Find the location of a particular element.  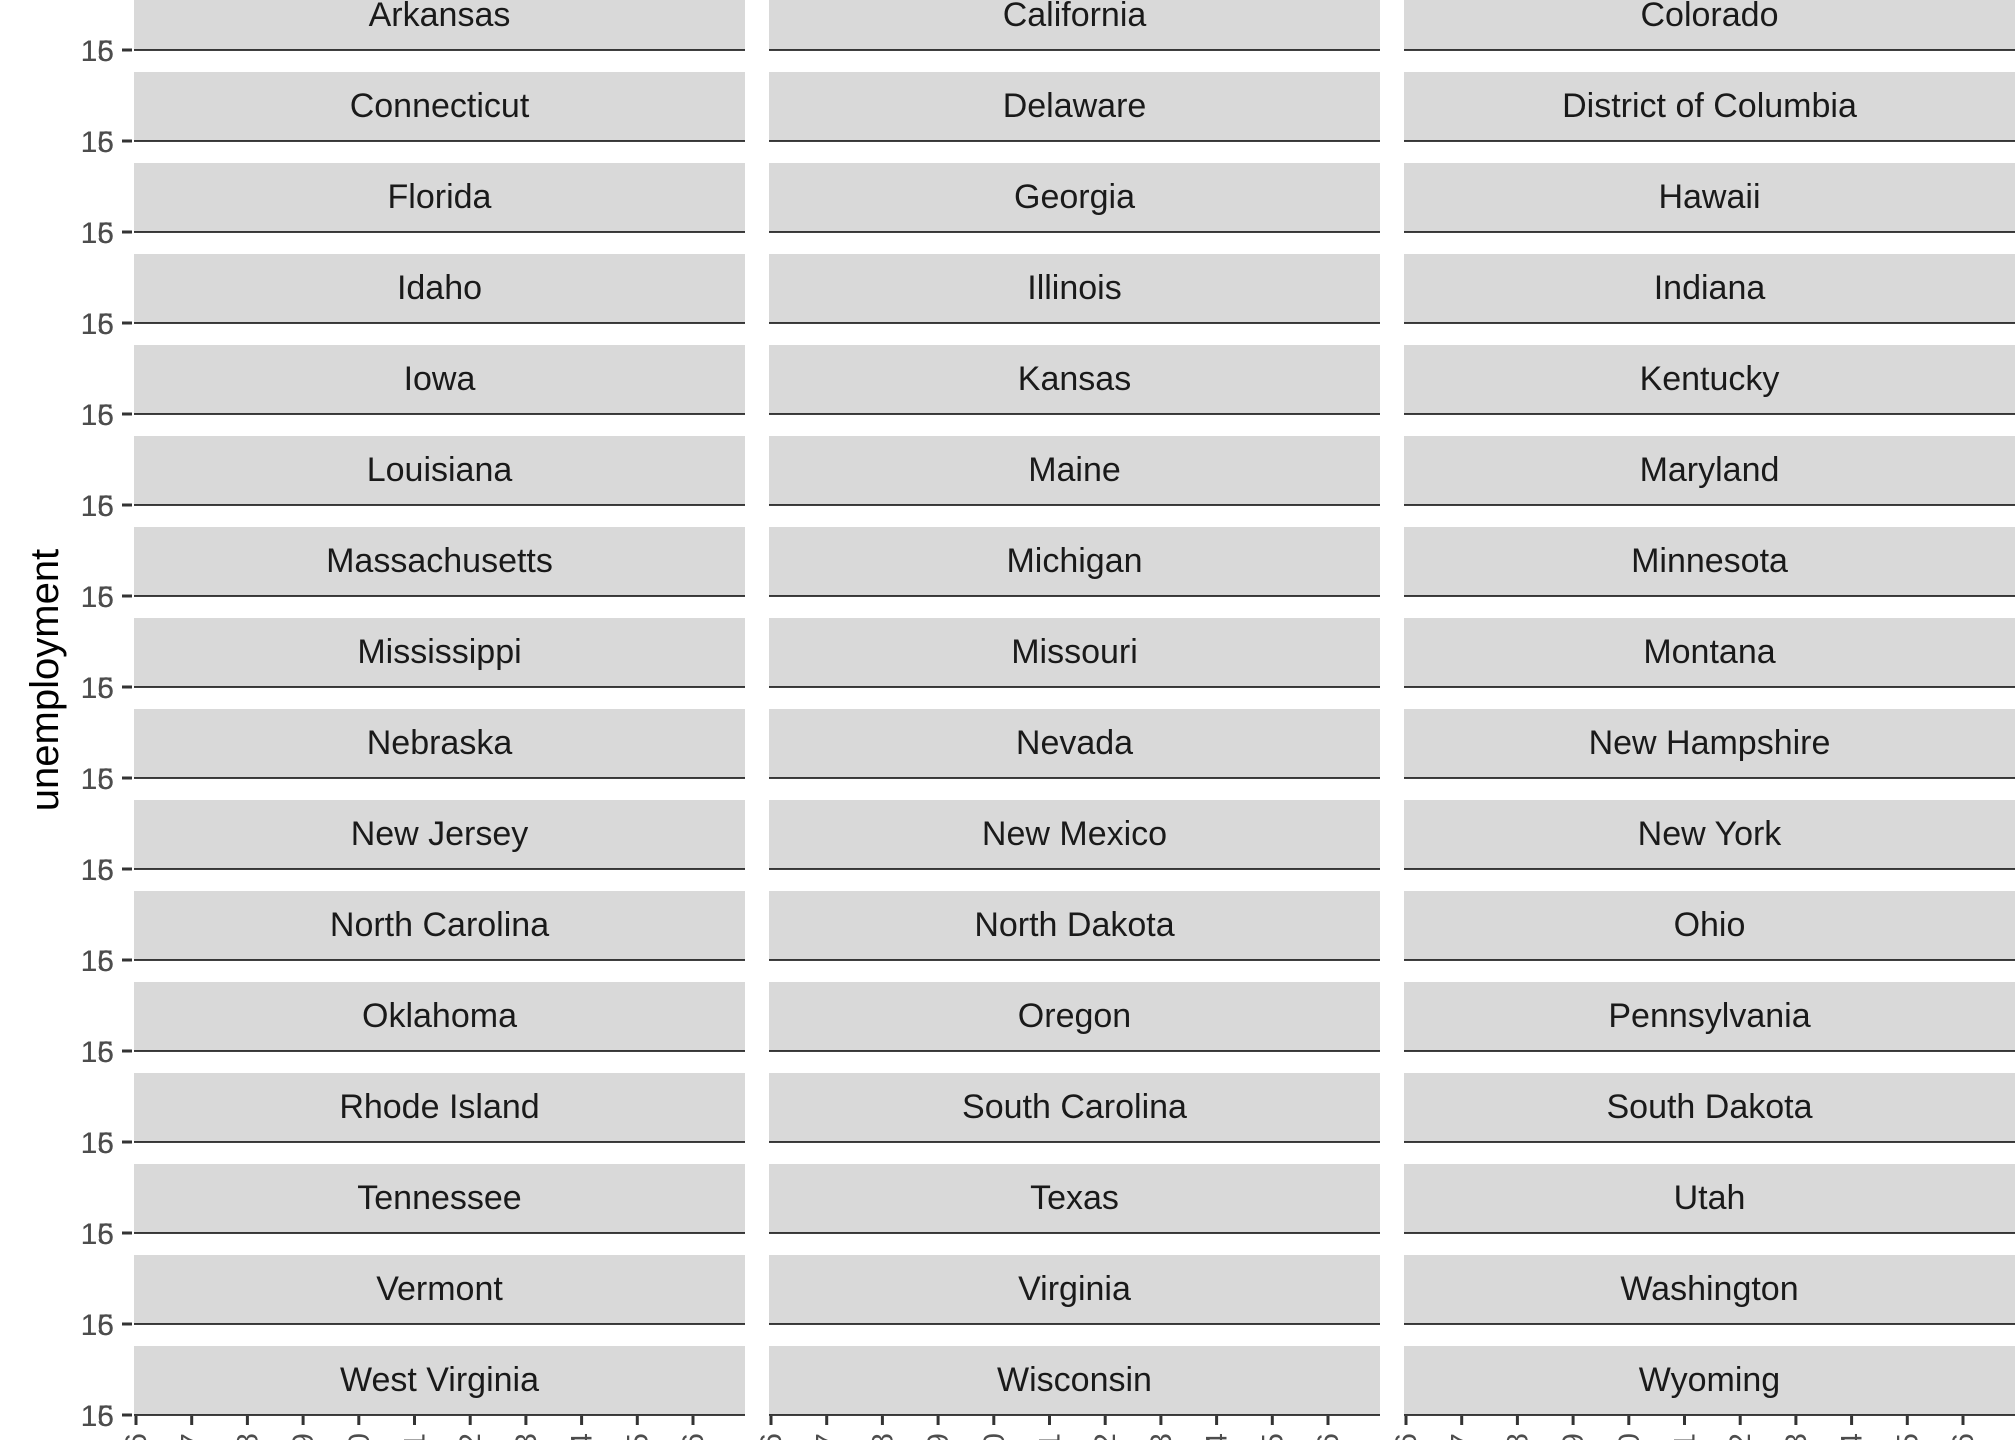

facet-new-jersey: New Jersey is located at coordinates (439, 835).